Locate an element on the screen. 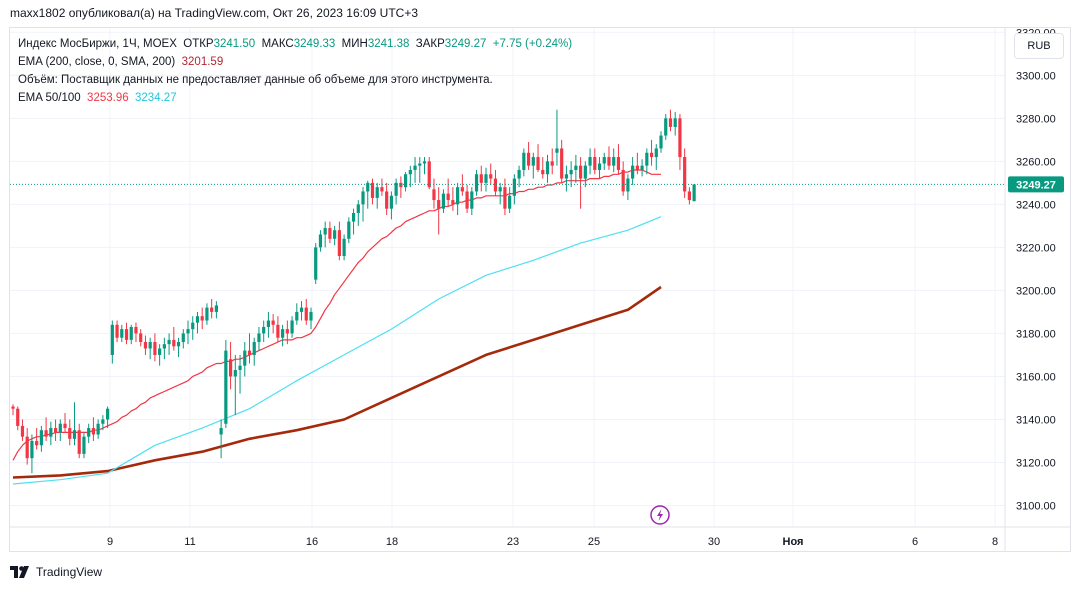  legend-ema50-100-row: EMA 50/100 3253.96 3234.27 is located at coordinates (295, 98).